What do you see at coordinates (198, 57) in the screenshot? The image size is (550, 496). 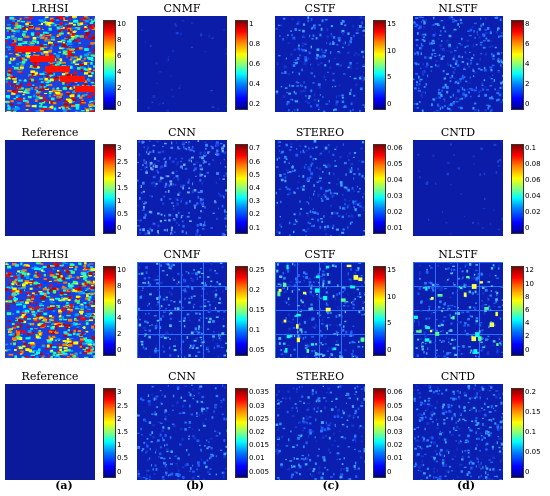 I see `panel-2: CNMF 0.2 0.4 0.6 0.8 1` at bounding box center [198, 57].